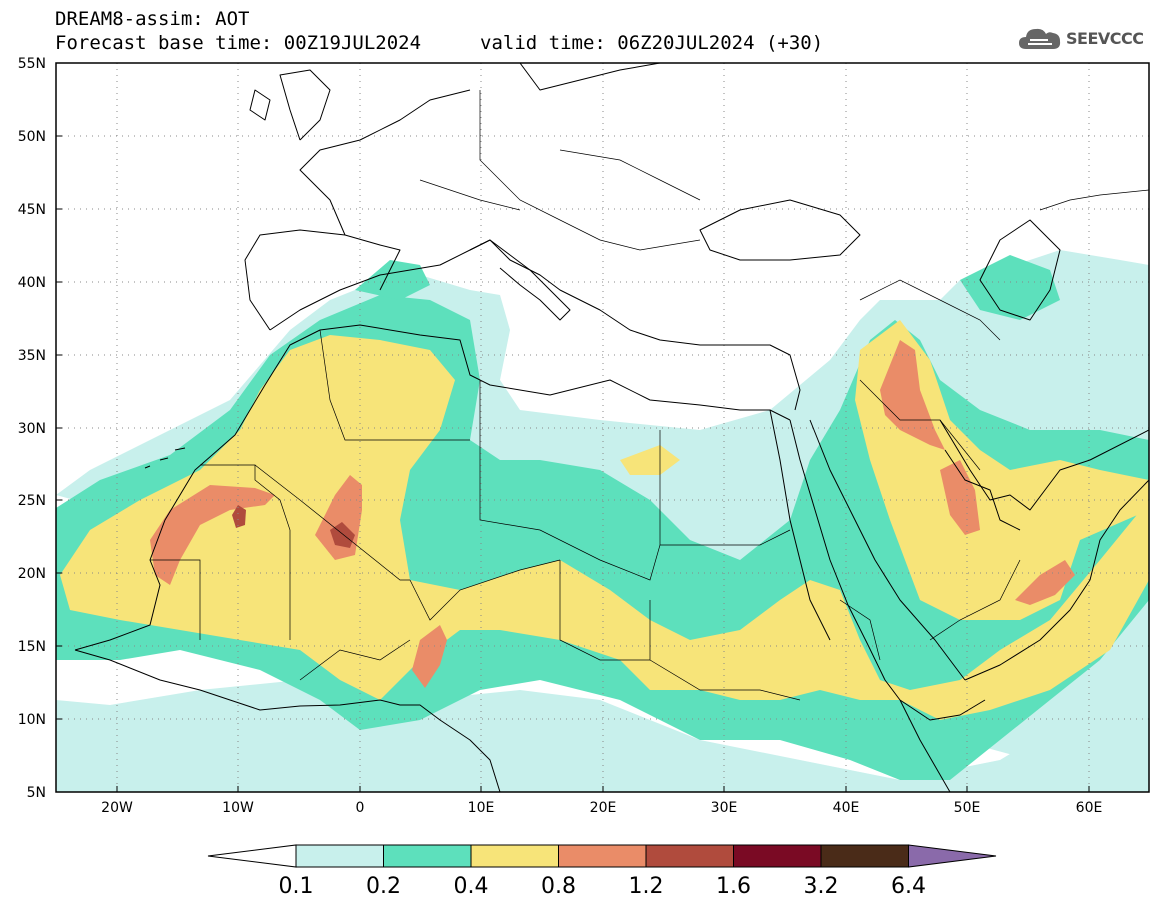 The width and height of the screenshot is (1165, 905). Describe the element at coordinates (32, 283) in the screenshot. I see `lat-label: 40N` at that location.